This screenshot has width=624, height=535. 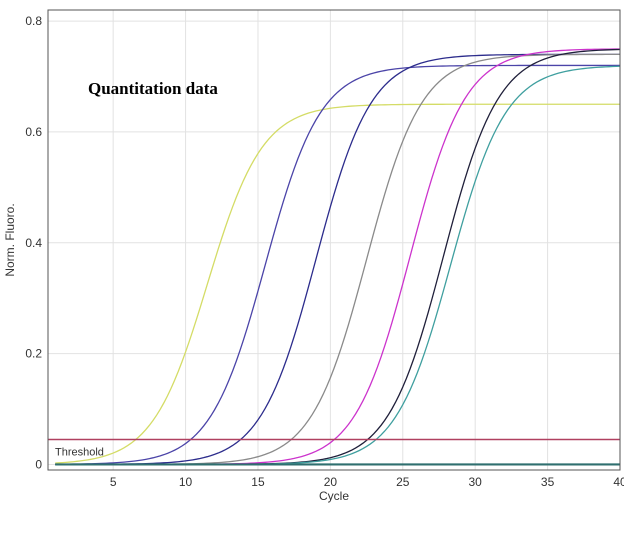 I want to click on x-tick-label: 25, so click(x=403, y=482).